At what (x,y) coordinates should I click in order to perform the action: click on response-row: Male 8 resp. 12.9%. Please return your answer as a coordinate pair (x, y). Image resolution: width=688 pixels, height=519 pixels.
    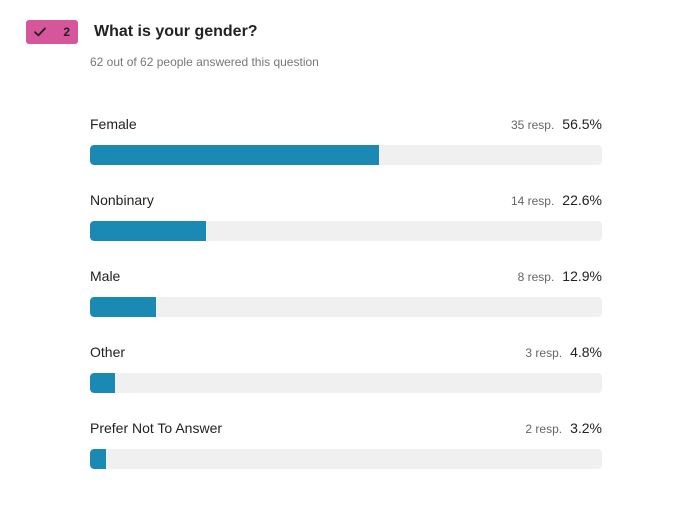
    Looking at the image, I should click on (346, 296).